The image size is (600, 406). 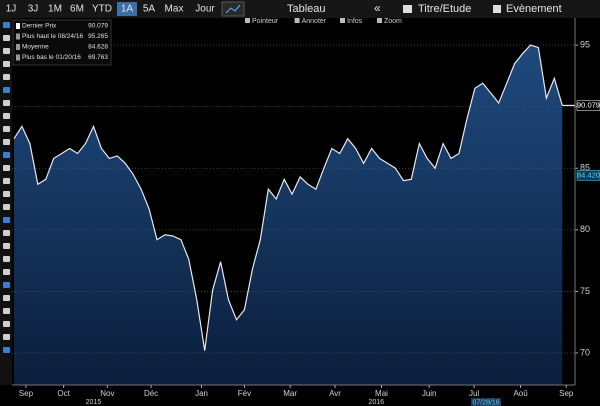 I want to click on date-tag: 07/28/16, so click(x=485, y=402).